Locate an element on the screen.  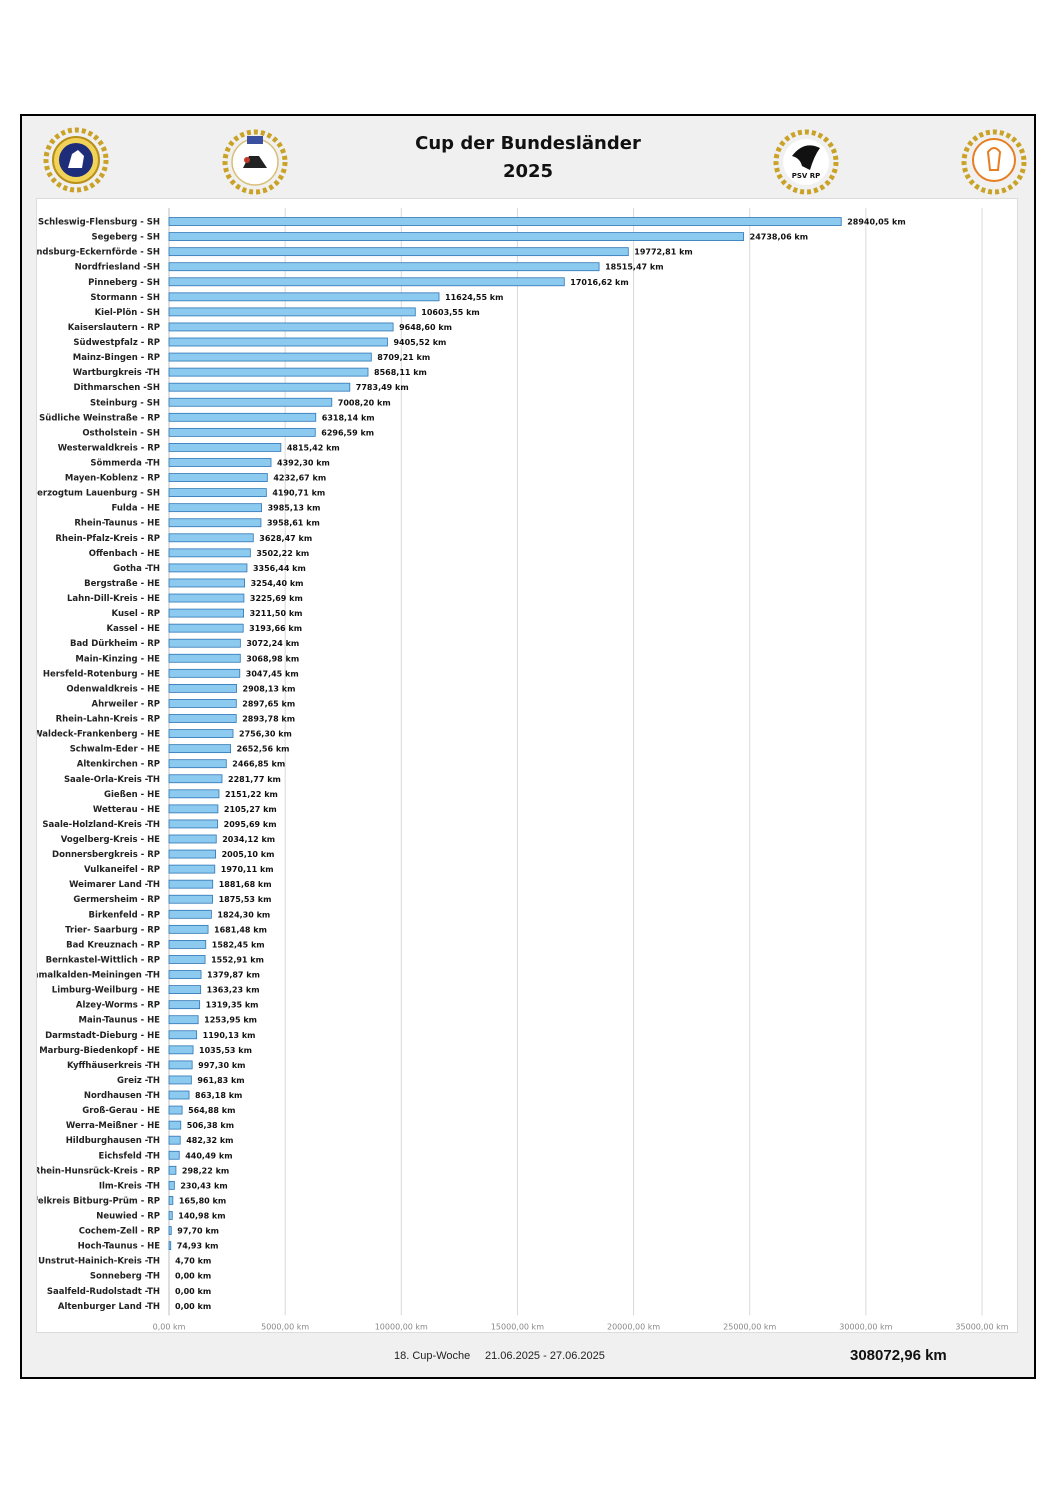
category-label: Offenbach - HE is located at coordinates (124, 554).